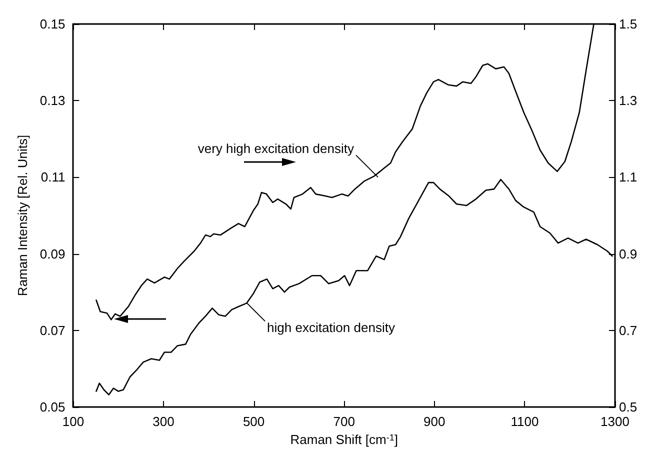  Describe the element at coordinates (524, 421) in the screenshot. I see `x-tick-label: 1100` at that location.